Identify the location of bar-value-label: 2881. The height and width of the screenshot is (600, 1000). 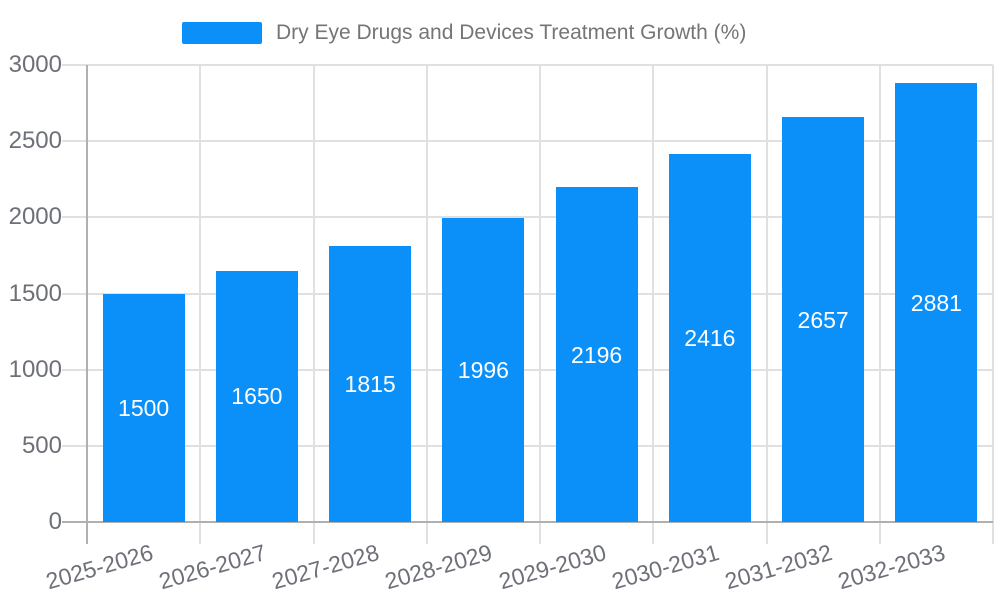
(936, 302).